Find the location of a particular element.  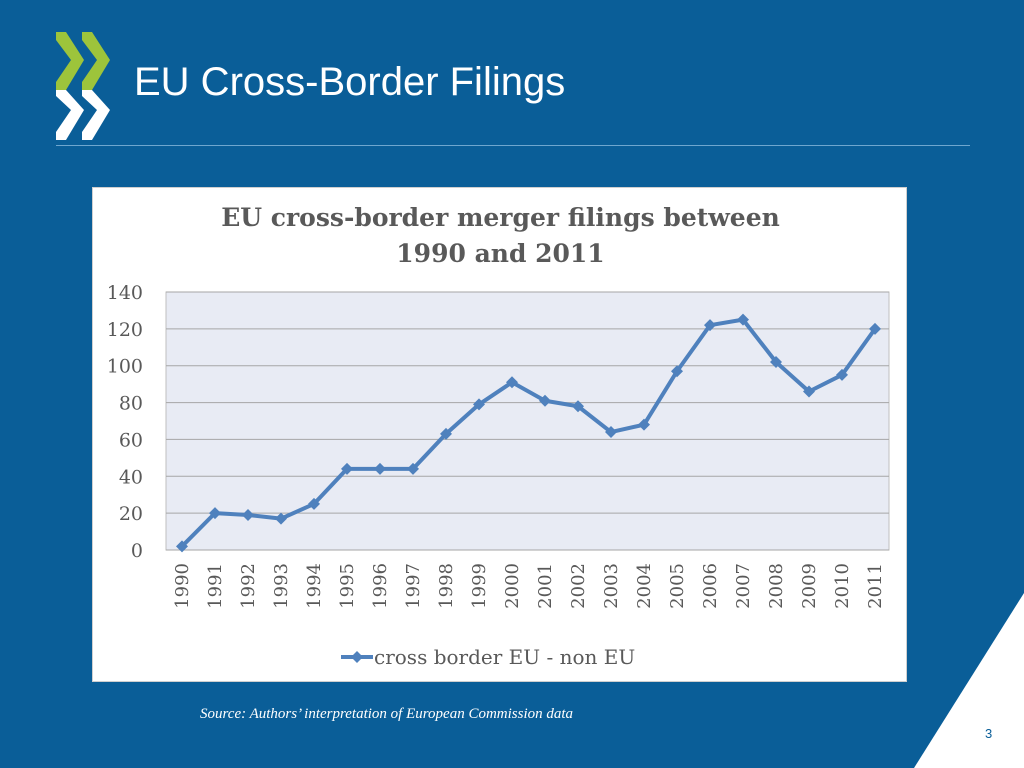

x-tick-label: 1997 is located at coordinates (413, 586).